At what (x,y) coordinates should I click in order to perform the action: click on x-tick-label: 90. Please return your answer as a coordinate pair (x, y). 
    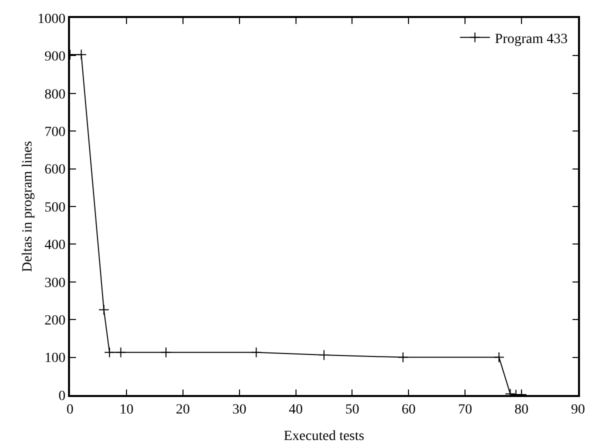
    Looking at the image, I should click on (578, 410).